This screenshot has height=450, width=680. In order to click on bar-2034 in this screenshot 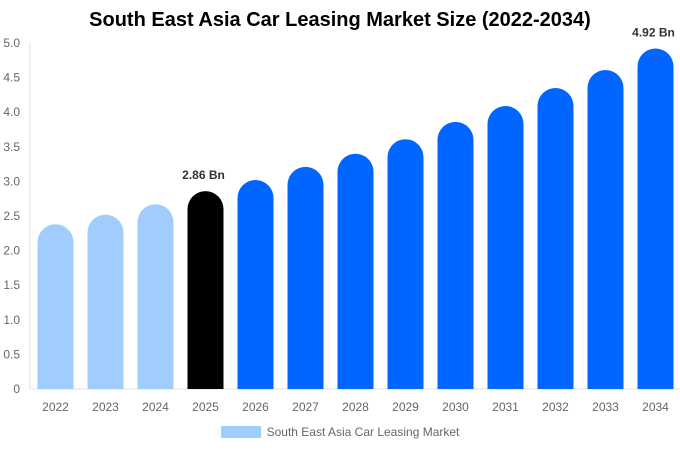, I will do `click(655, 218)`.